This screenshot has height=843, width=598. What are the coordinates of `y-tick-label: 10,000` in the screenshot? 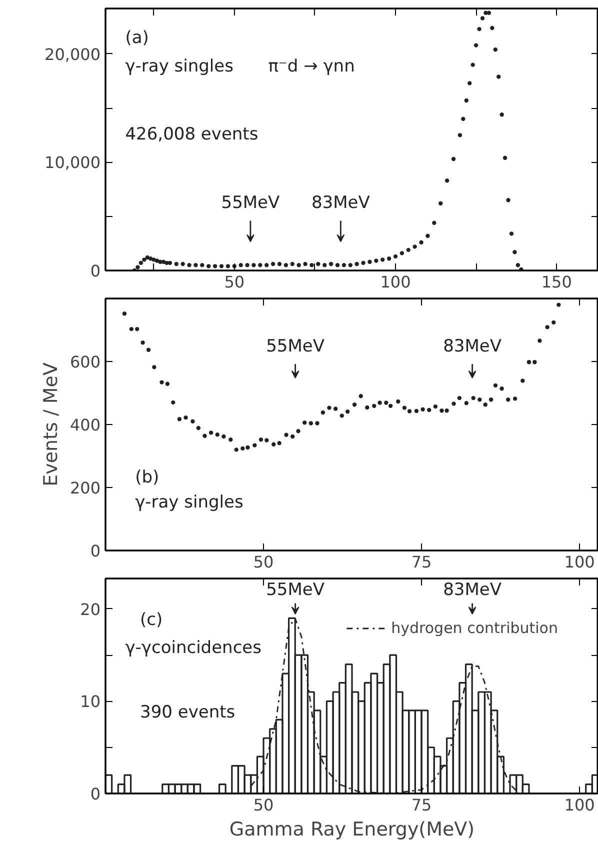 It's located at (72, 162).